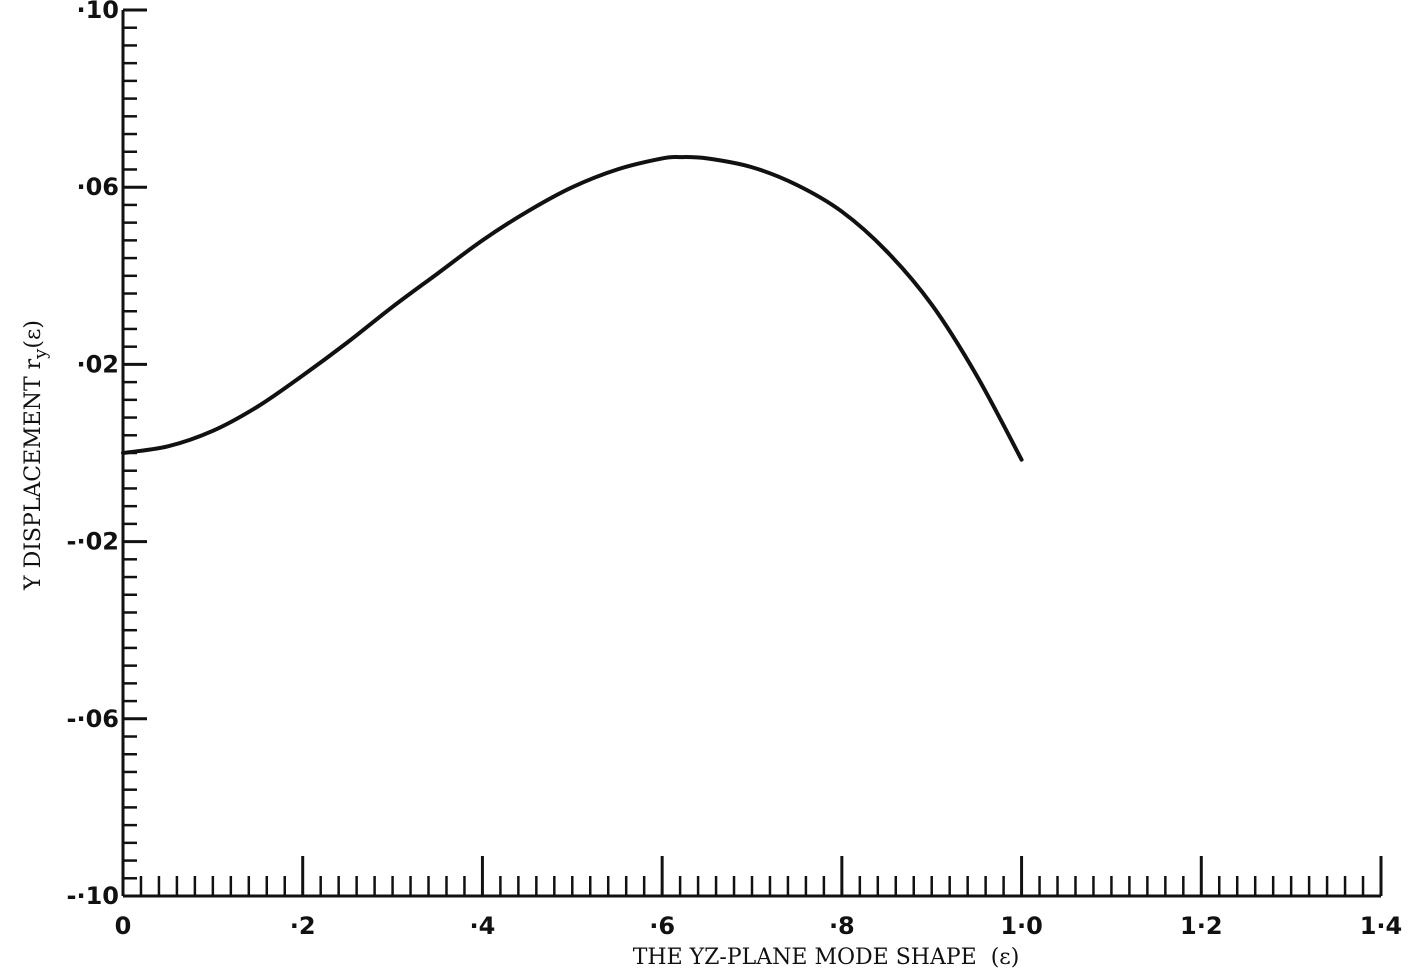 This screenshot has width=1408, height=974. I want to click on x-tick-label: ·4, so click(483, 926).